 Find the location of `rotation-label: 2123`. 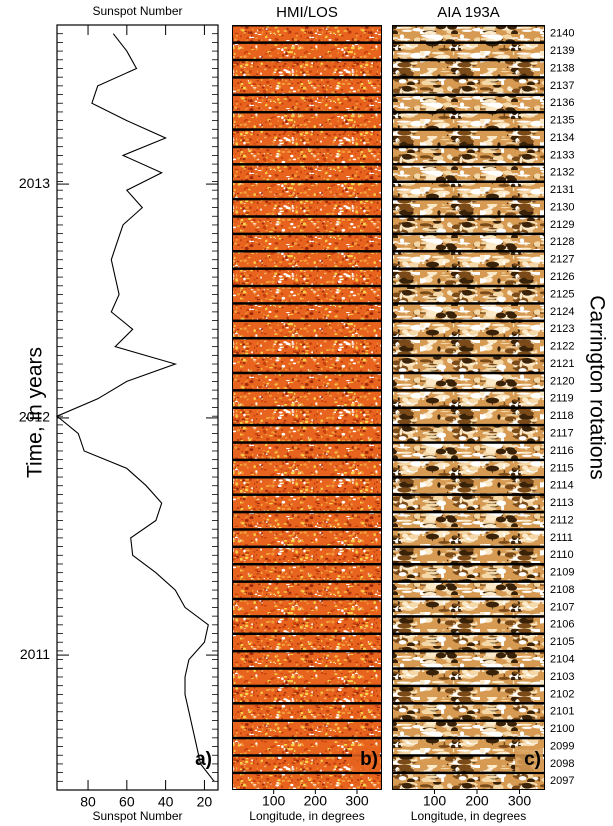

rotation-label: 2123 is located at coordinates (562, 329).